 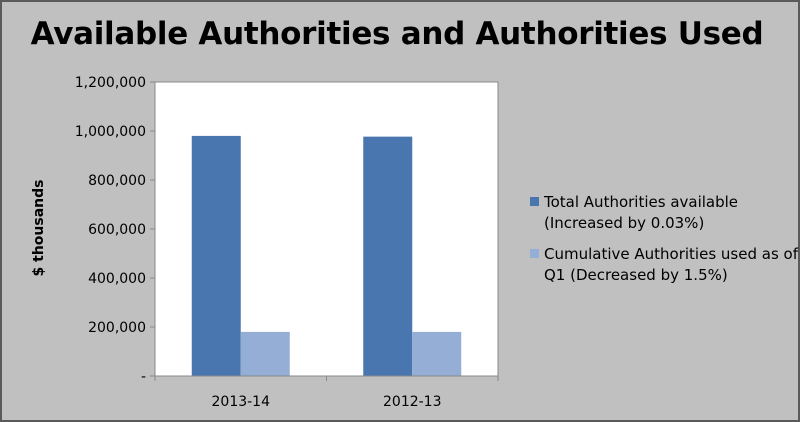 What do you see at coordinates (412, 402) in the screenshot?
I see `x-tick-label: 2012-13` at bounding box center [412, 402].